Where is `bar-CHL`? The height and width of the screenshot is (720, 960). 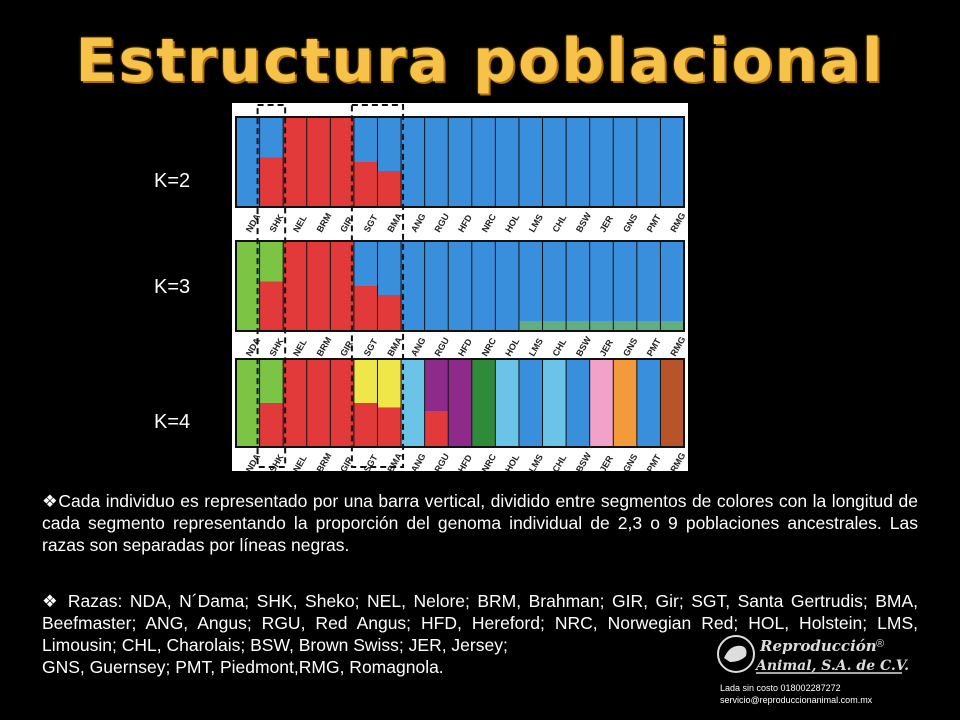 bar-CHL is located at coordinates (554, 162).